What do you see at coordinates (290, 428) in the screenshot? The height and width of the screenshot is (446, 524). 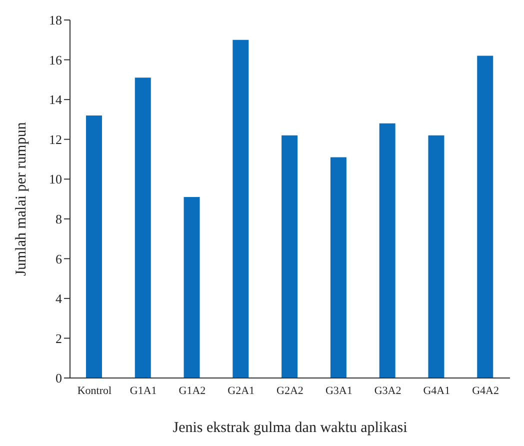 I see `x-axis-title: Jenis ekstrak gulma dan waktu aplikasi` at bounding box center [290, 428].